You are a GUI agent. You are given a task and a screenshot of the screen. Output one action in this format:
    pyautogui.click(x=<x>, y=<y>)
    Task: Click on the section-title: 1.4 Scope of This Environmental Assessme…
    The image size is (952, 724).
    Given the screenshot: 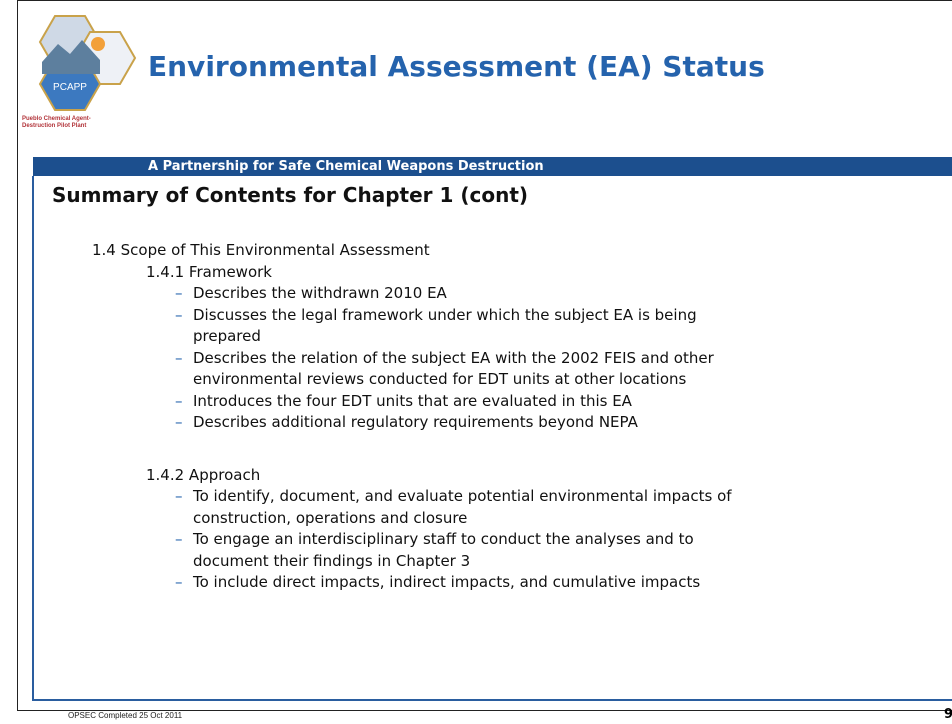 What is the action you would take?
    pyautogui.click(x=261, y=250)
    